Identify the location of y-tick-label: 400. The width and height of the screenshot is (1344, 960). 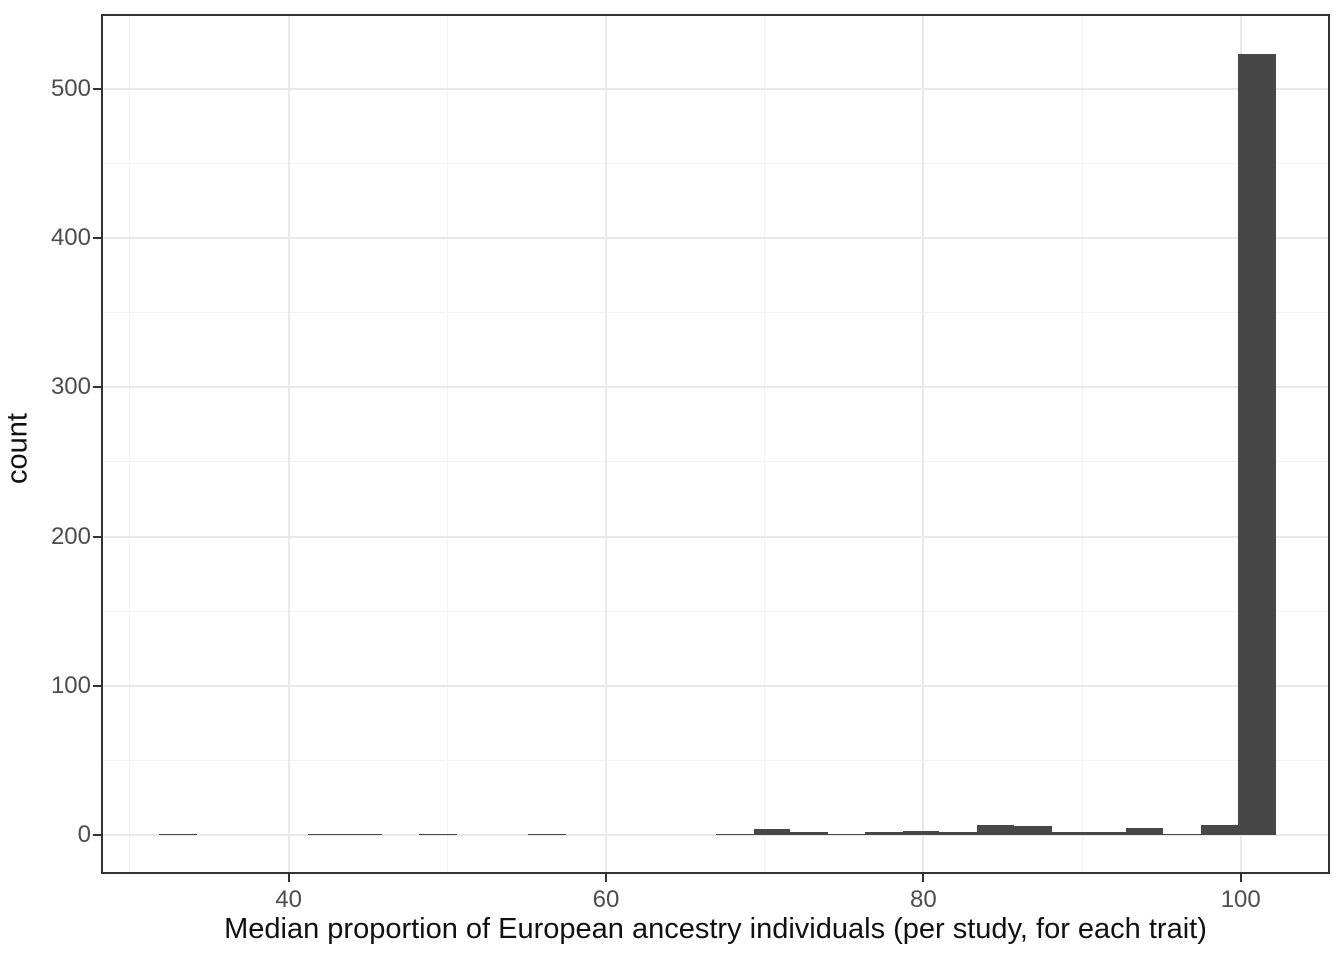
(70, 237).